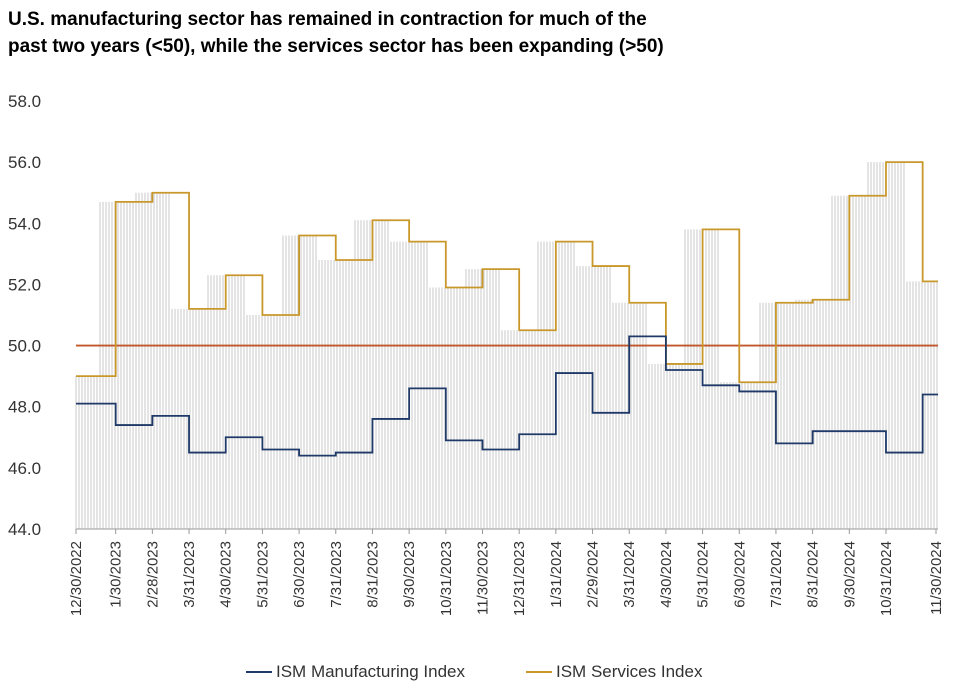 This screenshot has width=955, height=700. What do you see at coordinates (593, 574) in the screenshot?
I see `x-tick-label: 2/29/2024` at bounding box center [593, 574].